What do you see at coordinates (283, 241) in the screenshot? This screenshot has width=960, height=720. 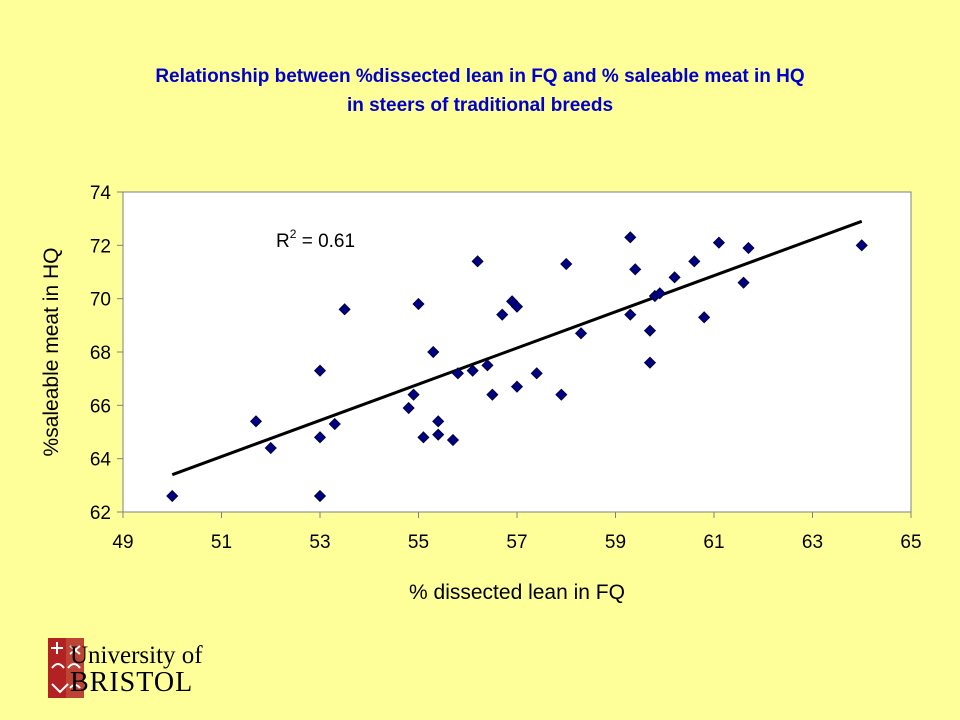 I see `r-squared-r: R` at bounding box center [283, 241].